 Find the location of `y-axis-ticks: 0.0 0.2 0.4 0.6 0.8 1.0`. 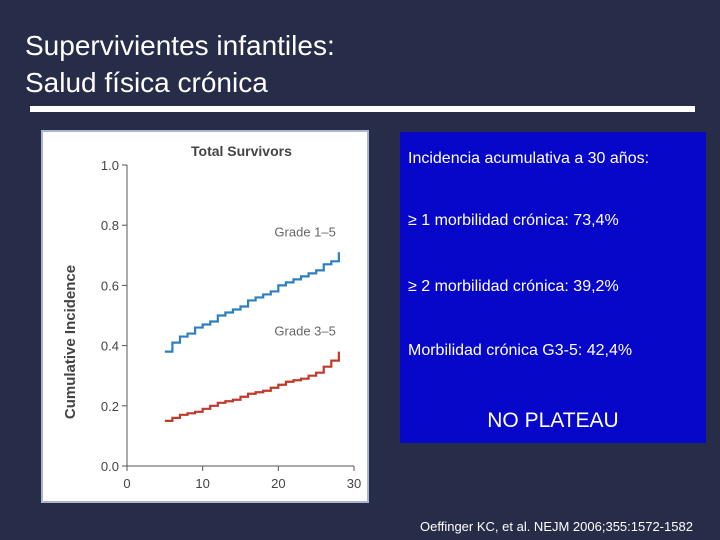

y-axis-ticks: 0.0 0.2 0.4 0.6 0.8 1.0 is located at coordinates (114, 316).